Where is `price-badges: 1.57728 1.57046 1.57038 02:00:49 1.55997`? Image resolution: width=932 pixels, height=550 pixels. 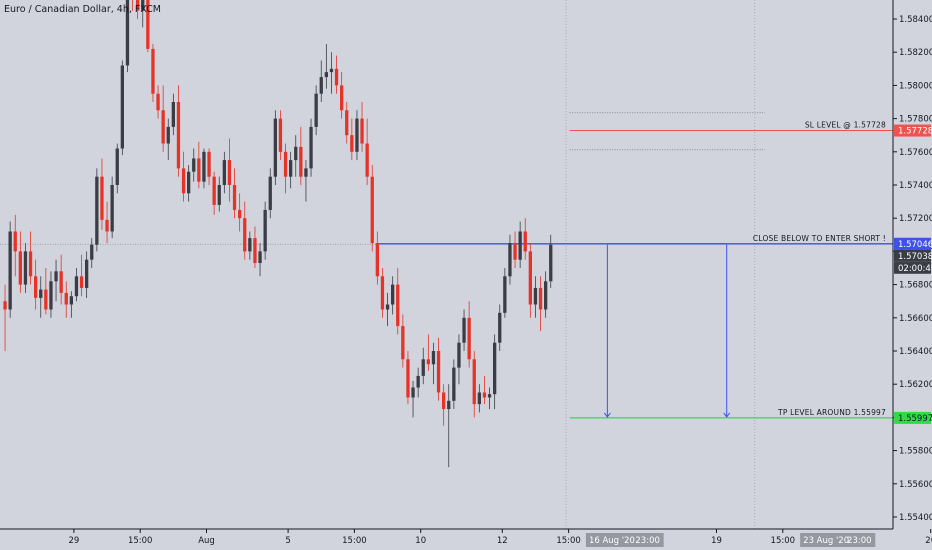 price-badges: 1.57728 1.57046 1.57038 02:00:49 1.55997 is located at coordinates (913, 274).